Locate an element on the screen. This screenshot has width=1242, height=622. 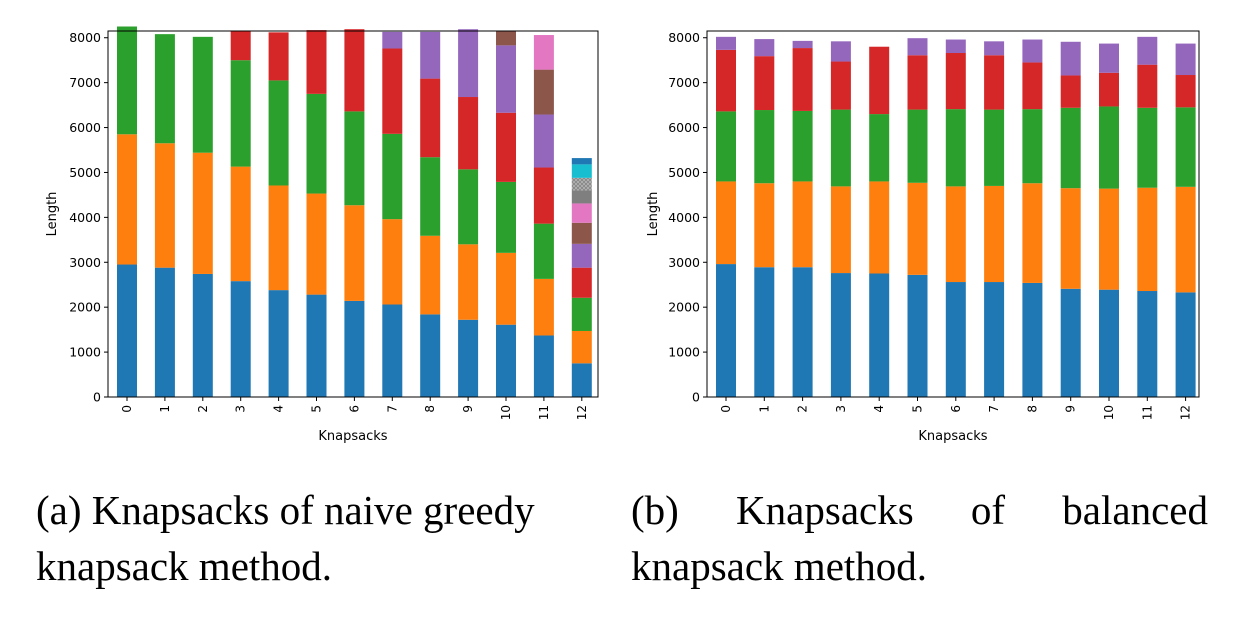
x-tick-label: 8 is located at coordinates (1032, 409).